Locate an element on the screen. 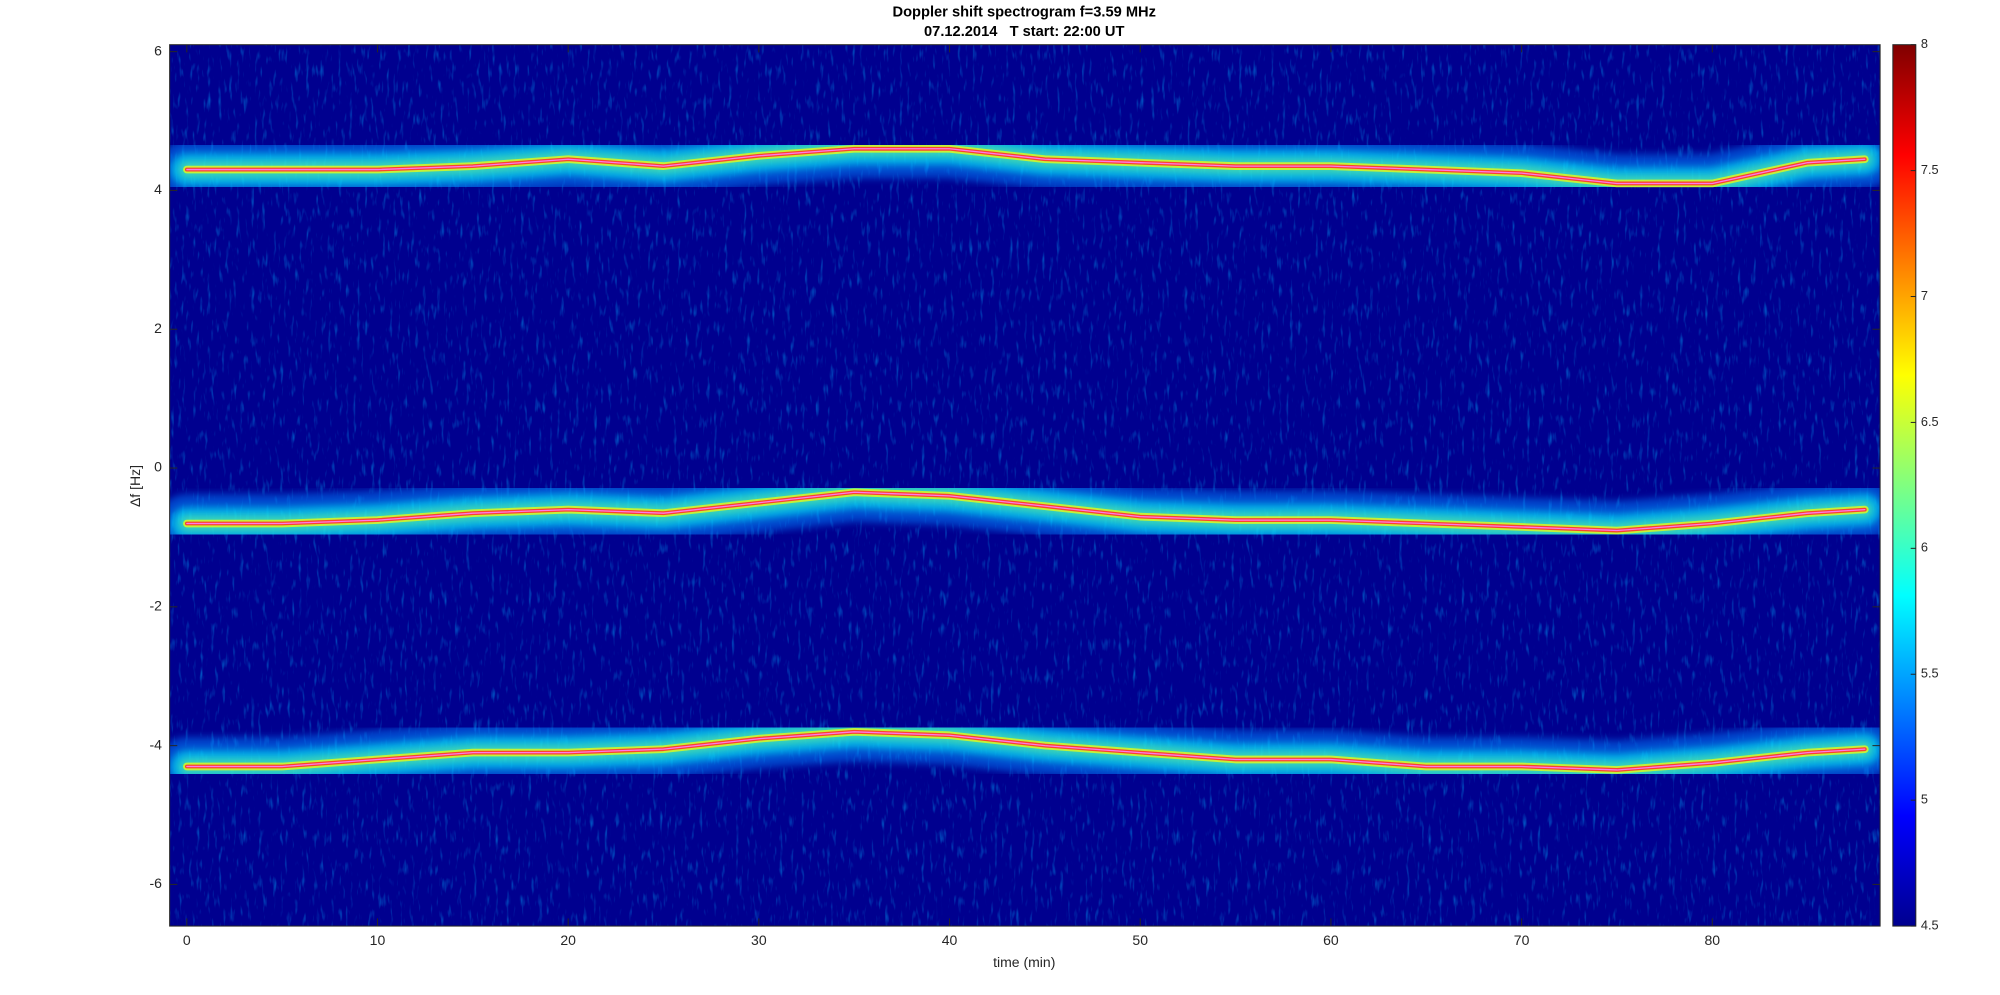 The height and width of the screenshot is (995, 2000). y-tick-label: 6 is located at coordinates (158, 50).